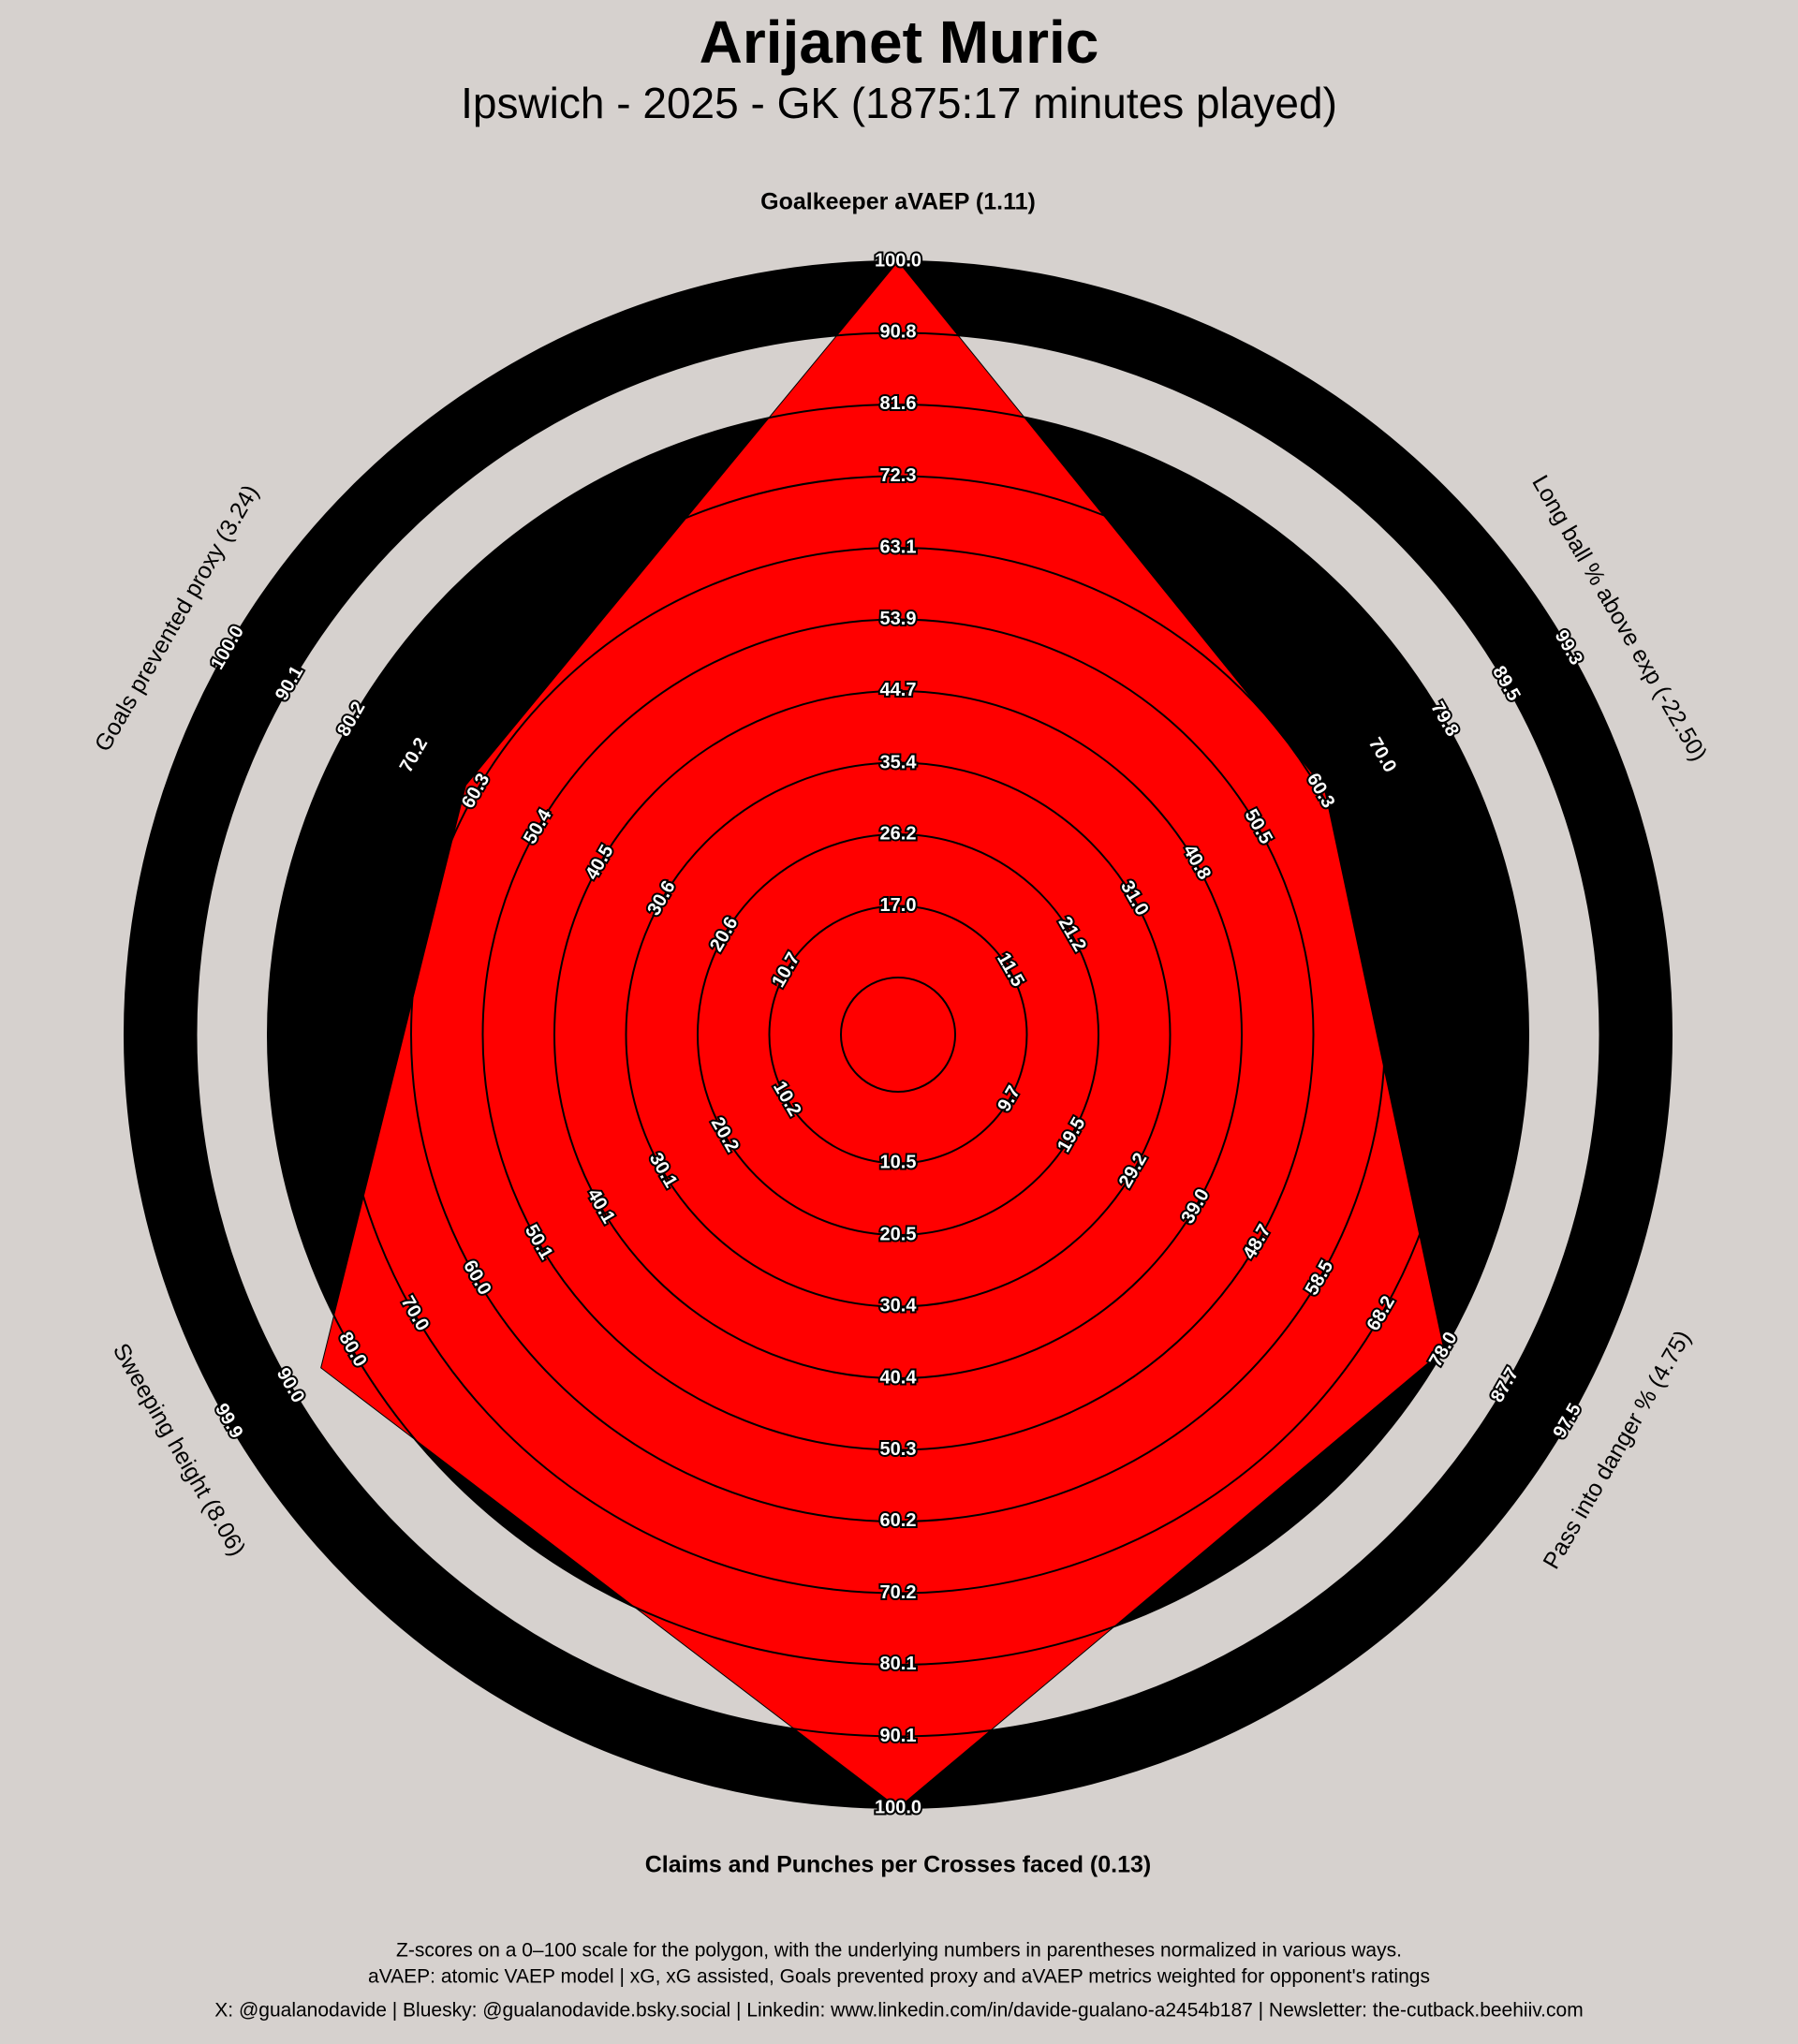  What do you see at coordinates (898, 202) in the screenshot?
I see `axis-label: Goalkeeper aVAEP (1.11)` at bounding box center [898, 202].